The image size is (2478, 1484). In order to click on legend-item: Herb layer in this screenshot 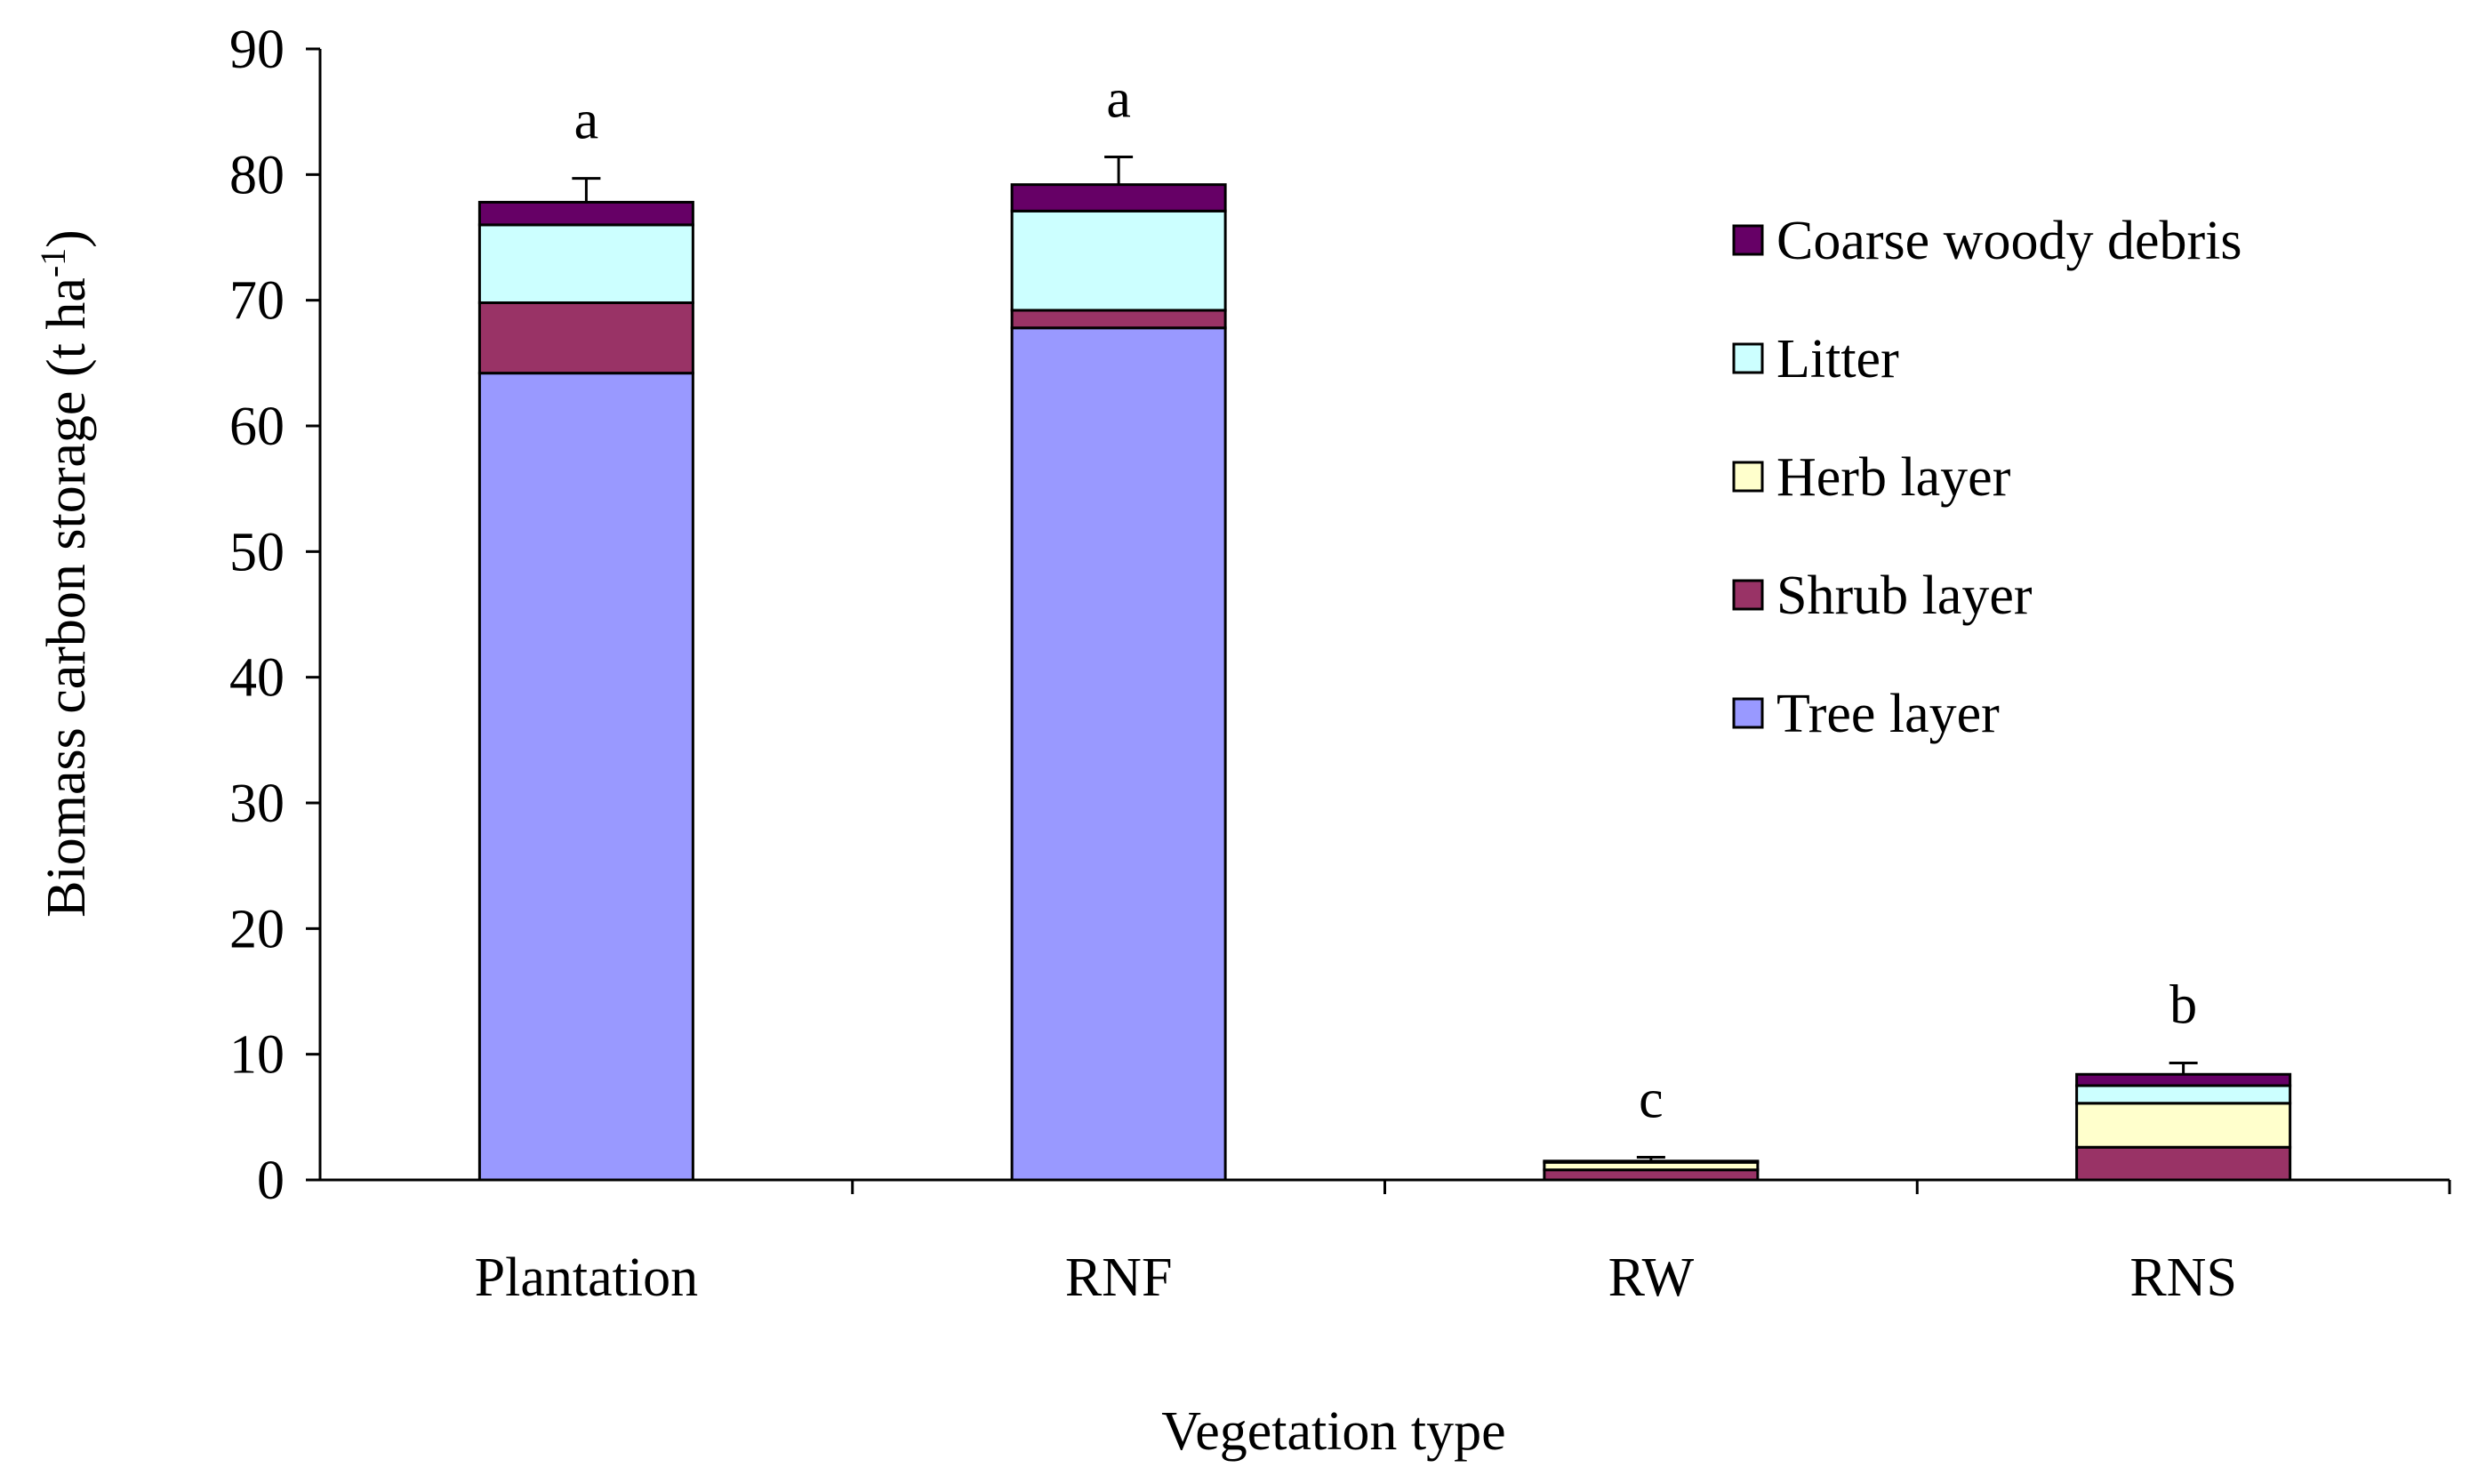, I will do `click(1872, 478)`.